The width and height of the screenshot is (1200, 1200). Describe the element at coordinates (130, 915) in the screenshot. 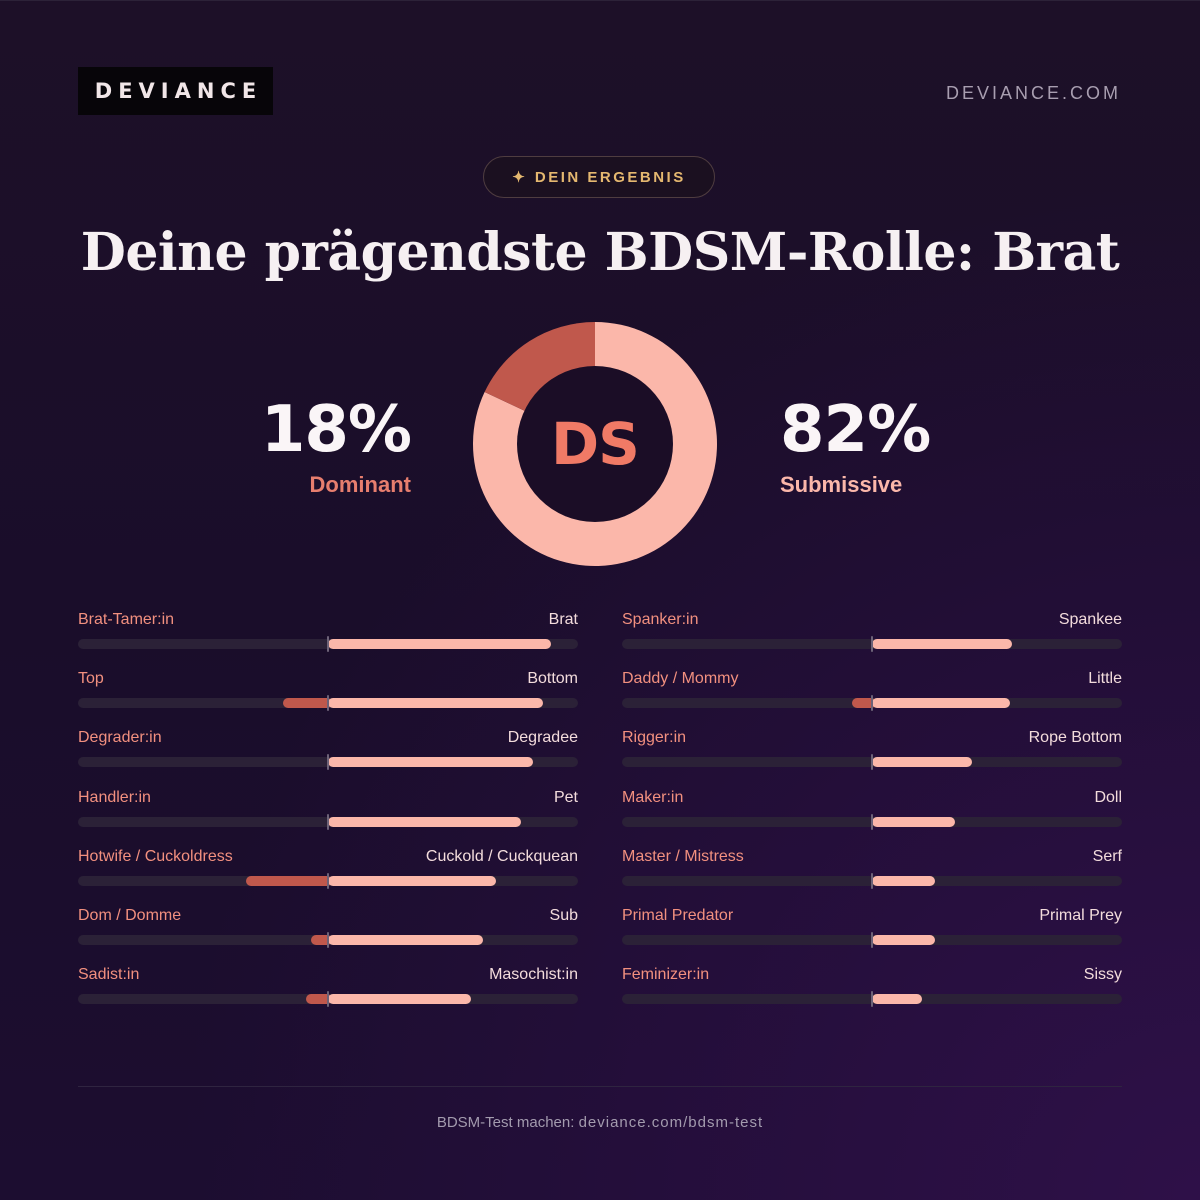

I see `scale-left-label: Dom / Domme` at that location.